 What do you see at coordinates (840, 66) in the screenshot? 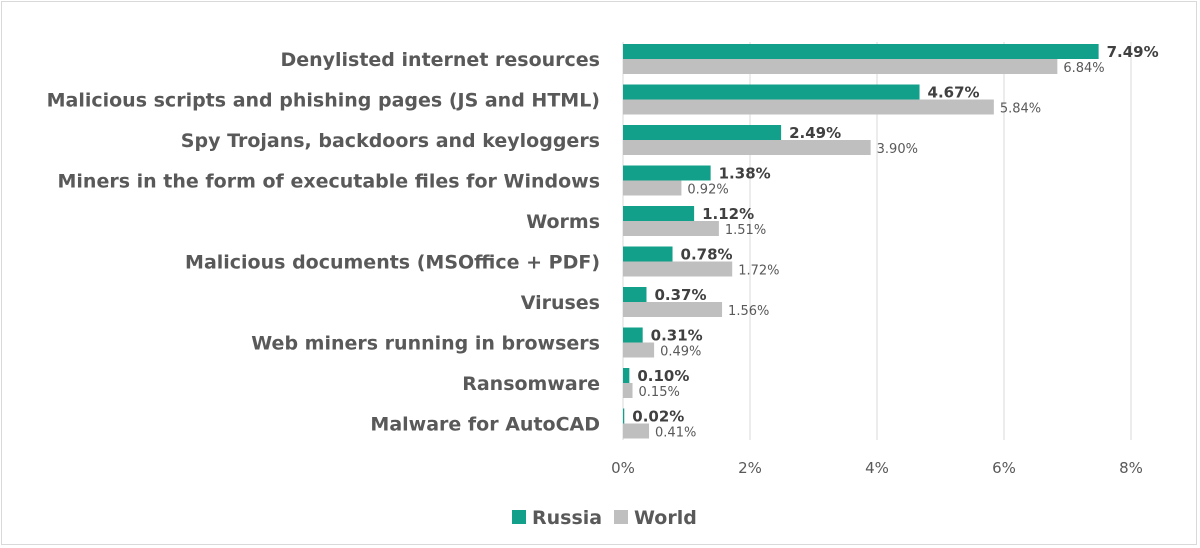
I see `bar-world-denylisted-internet-resources` at bounding box center [840, 66].